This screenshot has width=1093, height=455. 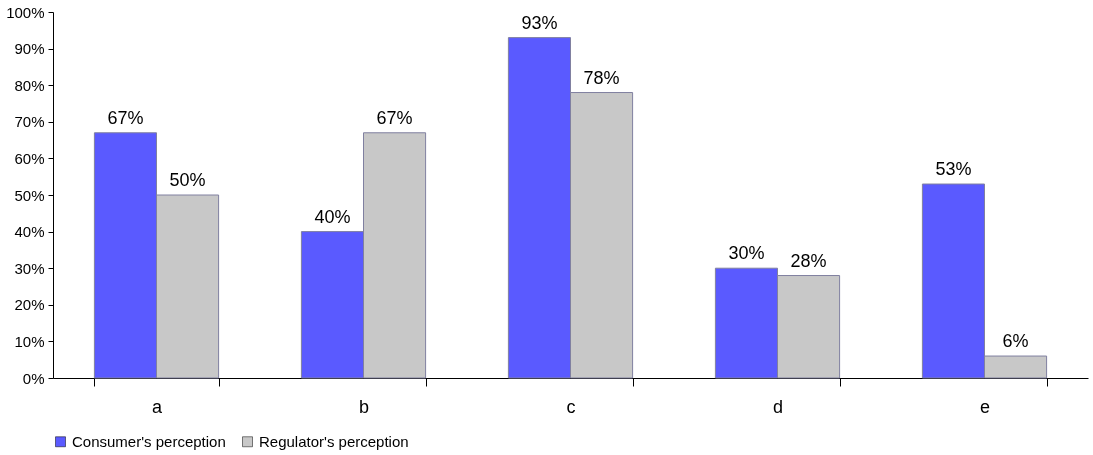 I want to click on x-tick-label: b, so click(x=364, y=406).